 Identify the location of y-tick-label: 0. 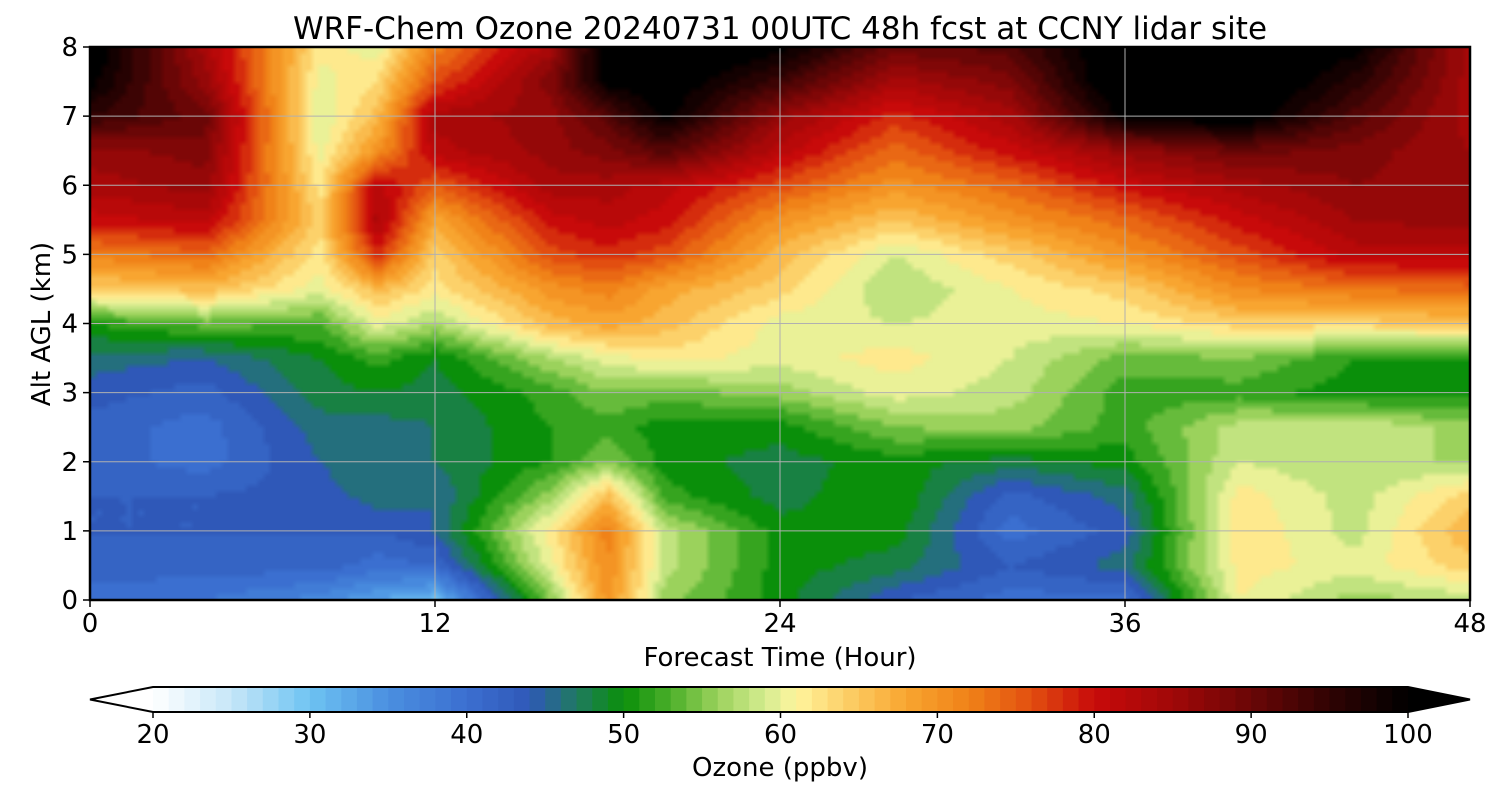
(69, 601).